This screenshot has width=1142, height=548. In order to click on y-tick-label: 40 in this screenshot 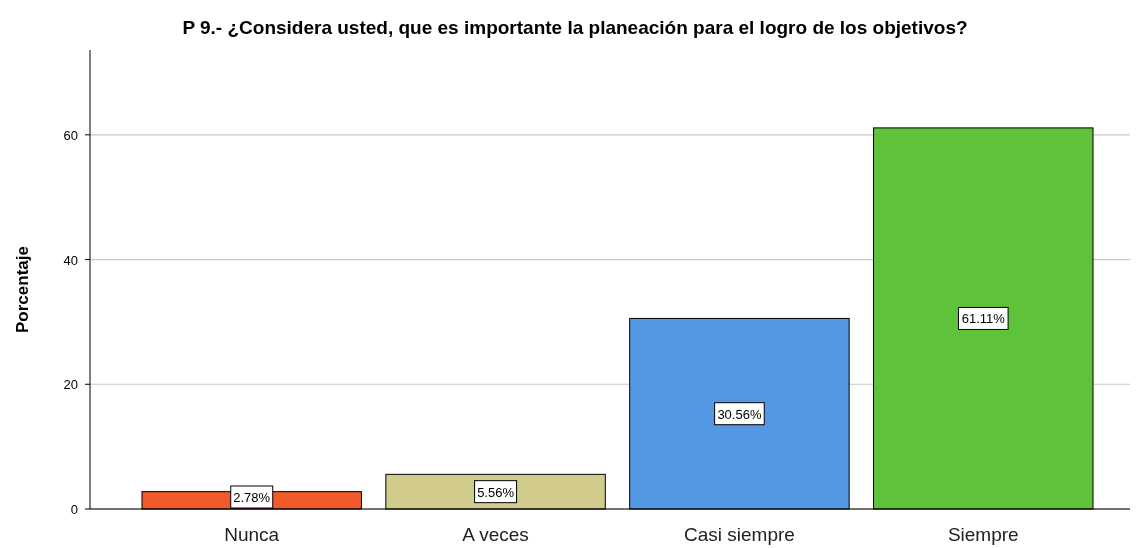, I will do `click(70, 260)`.